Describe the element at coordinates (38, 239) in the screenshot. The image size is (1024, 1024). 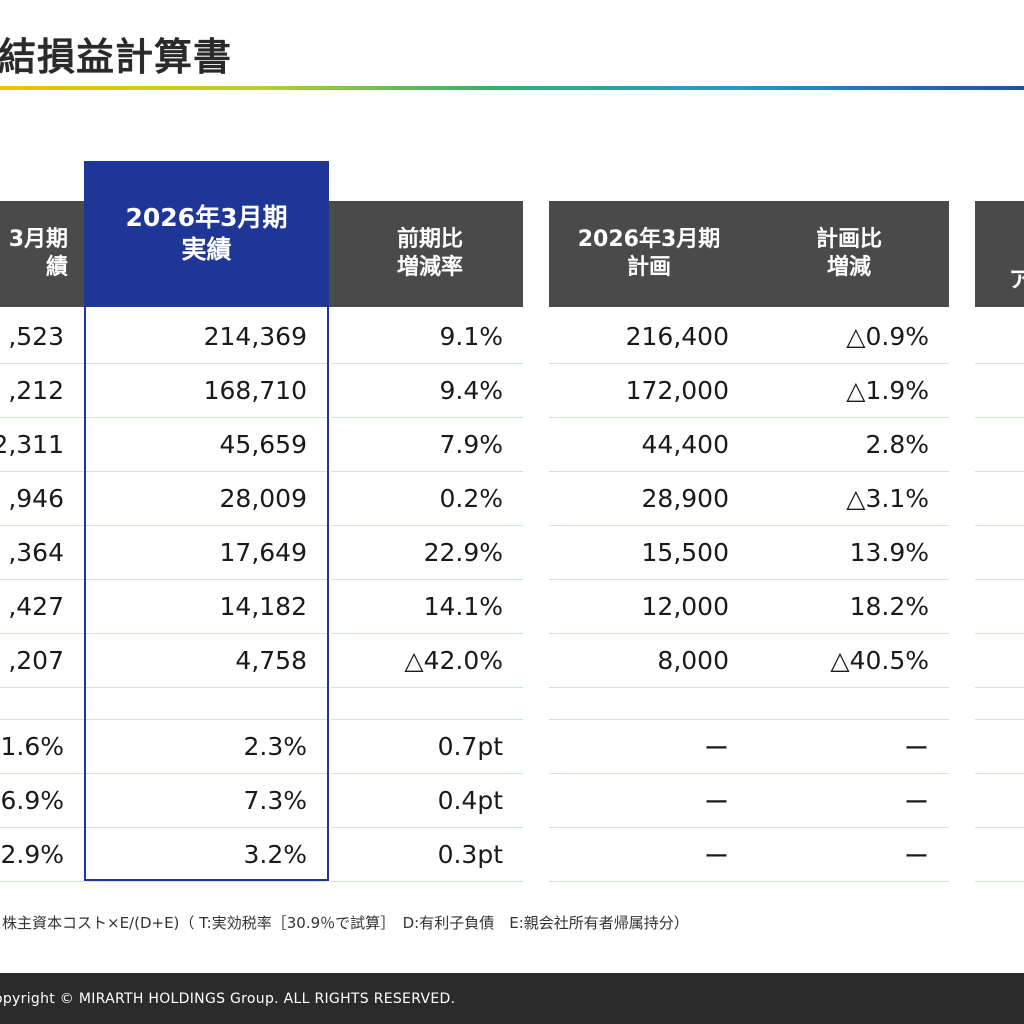
I see `header-prev-line1: 3月期` at that location.